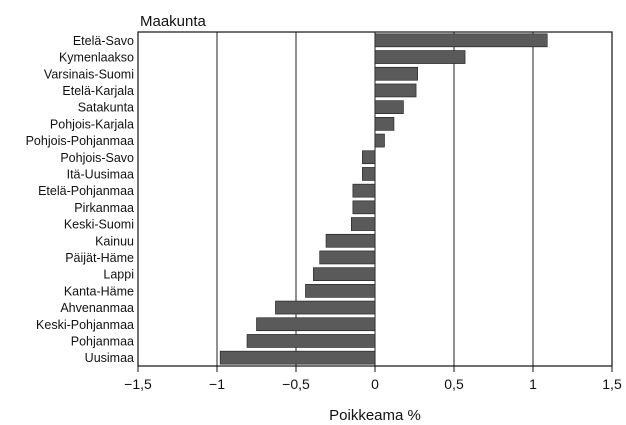 The width and height of the screenshot is (626, 425). I want to click on category-label: Pohjois-Pohjanmaa, so click(80, 141).